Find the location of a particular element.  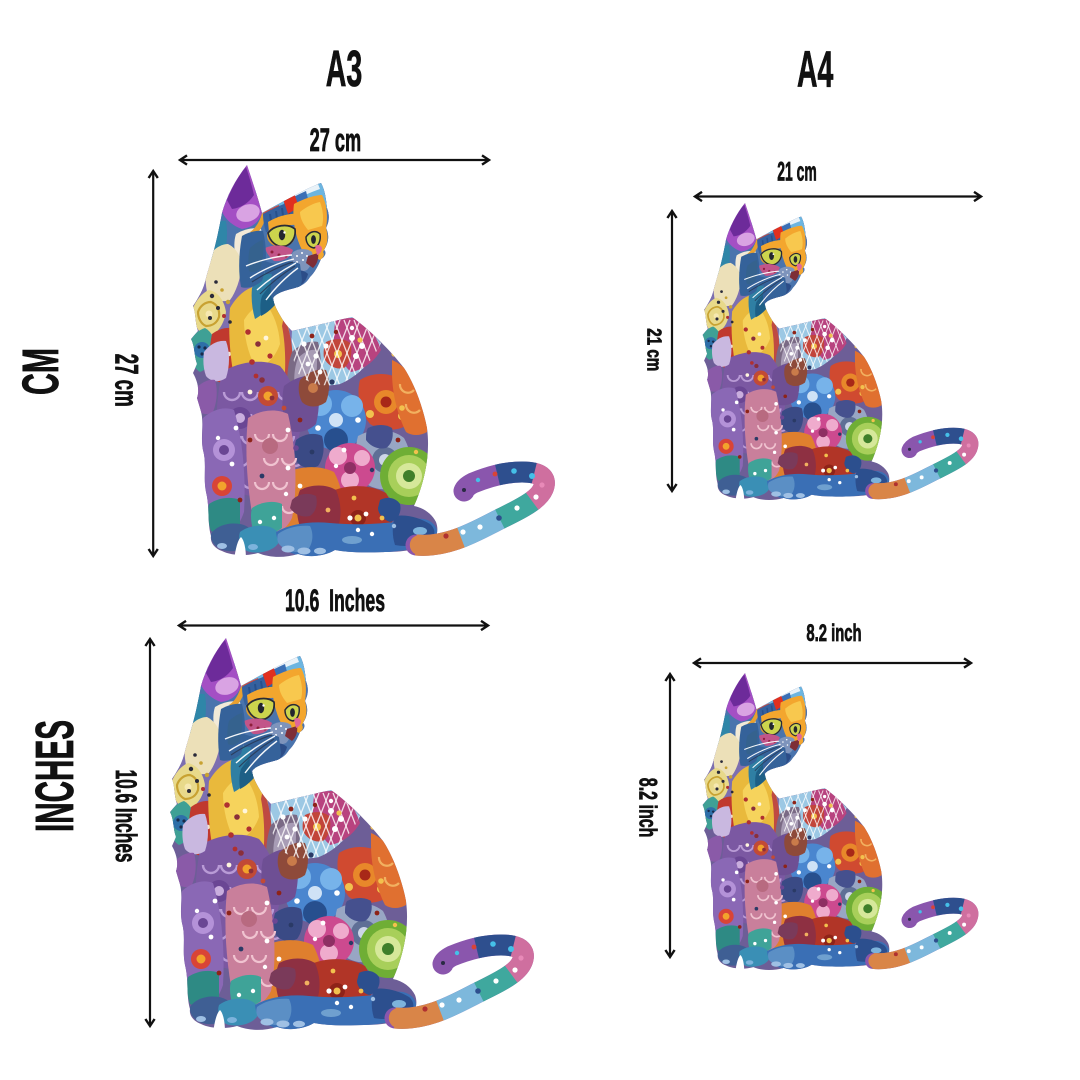

svg-text: CM is located at coordinates (40, 371).